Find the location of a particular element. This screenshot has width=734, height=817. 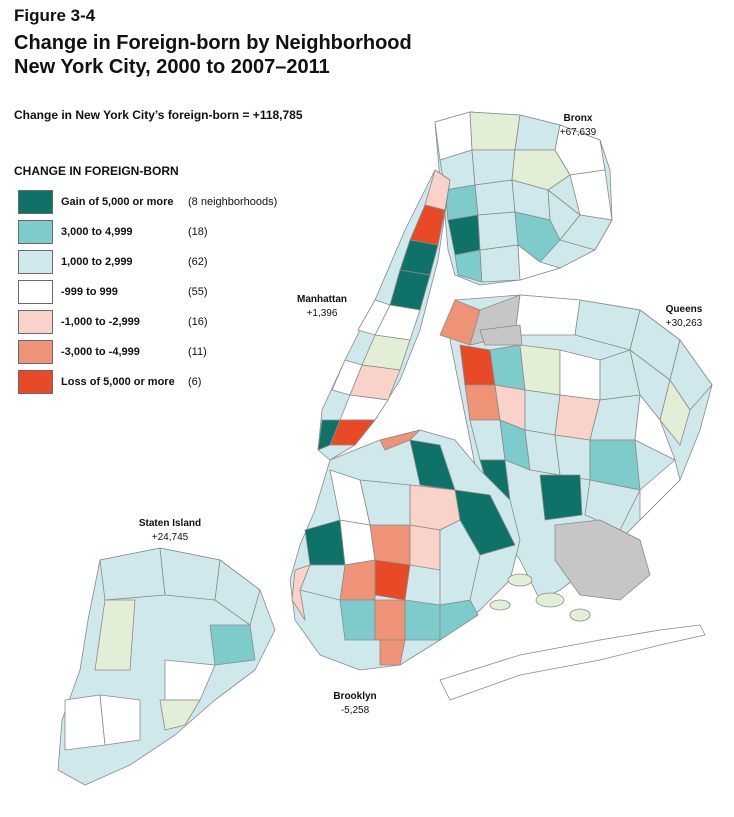

legend-item: -999 to 999 (55) is located at coordinates (164, 293).